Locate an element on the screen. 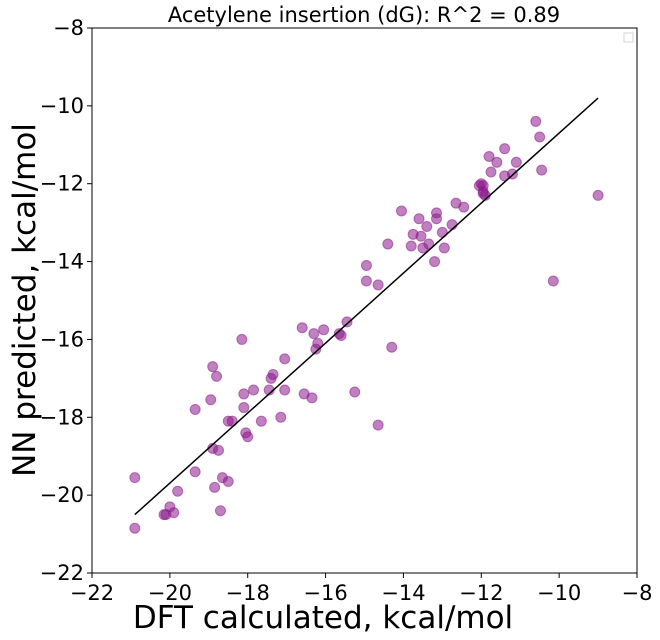  x-tick-label: −10 is located at coordinates (559, 593).